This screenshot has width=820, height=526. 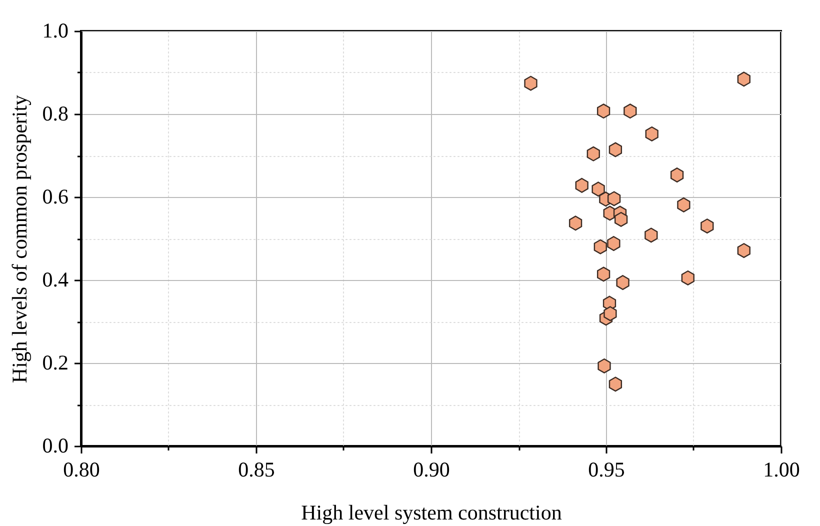 I want to click on x-tick-label: 0.85, so click(x=256, y=470).